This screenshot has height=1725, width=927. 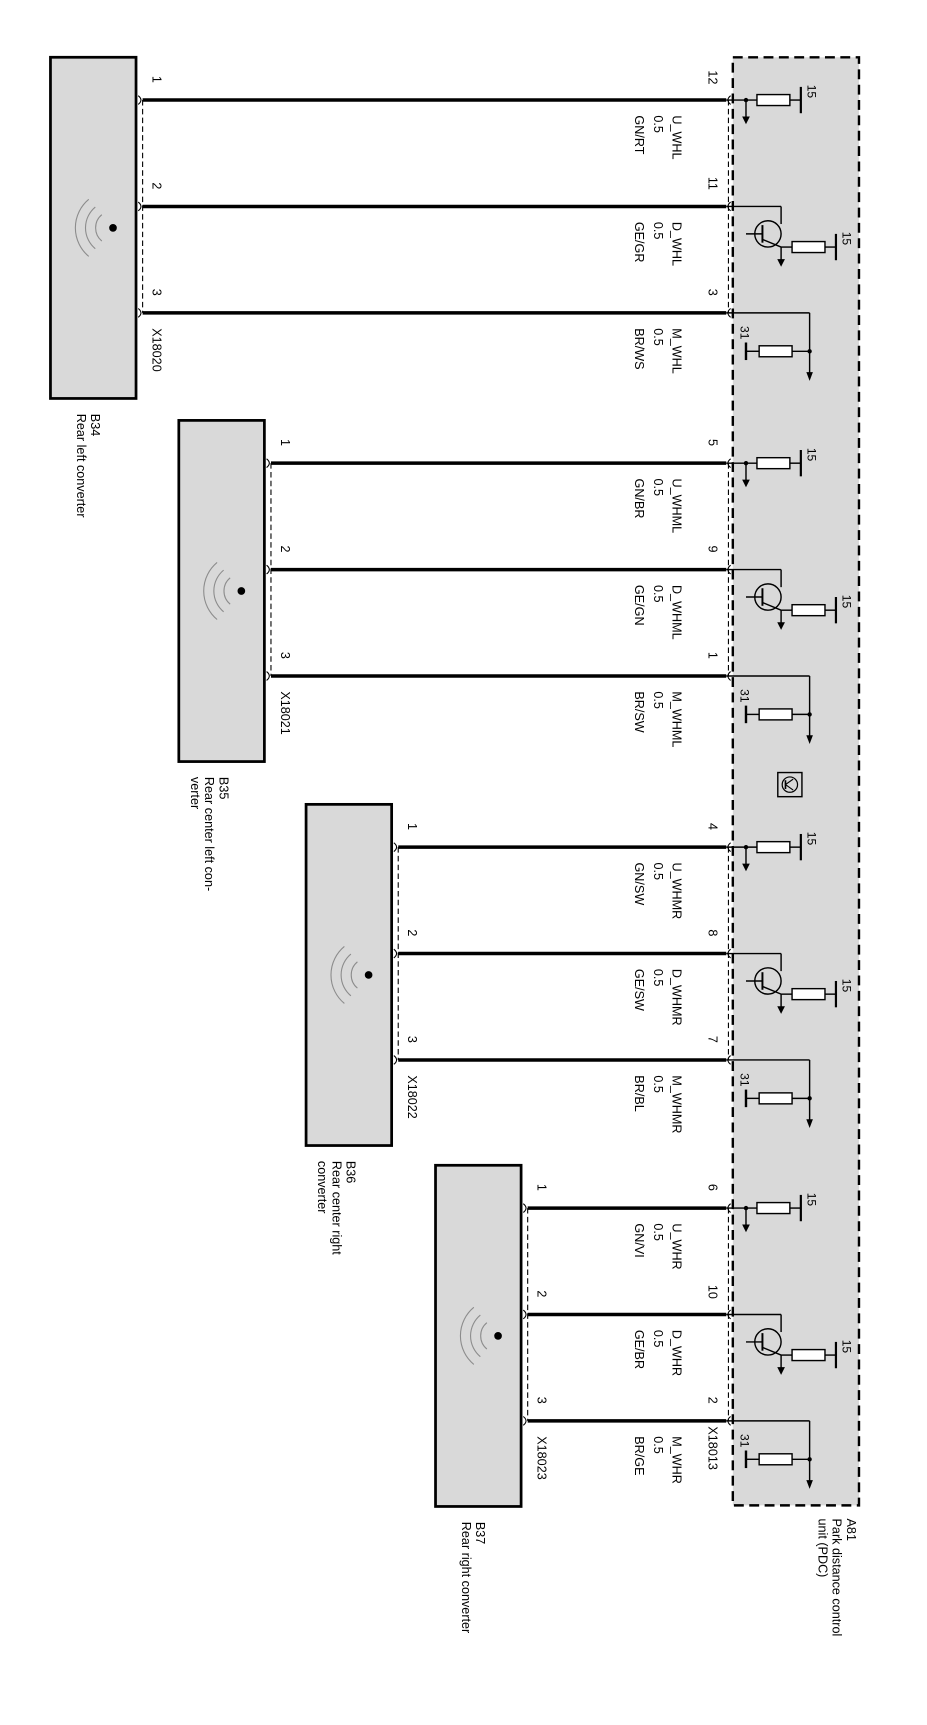 I want to click on wire-color-label: GN/VI, so click(x=639, y=1240).